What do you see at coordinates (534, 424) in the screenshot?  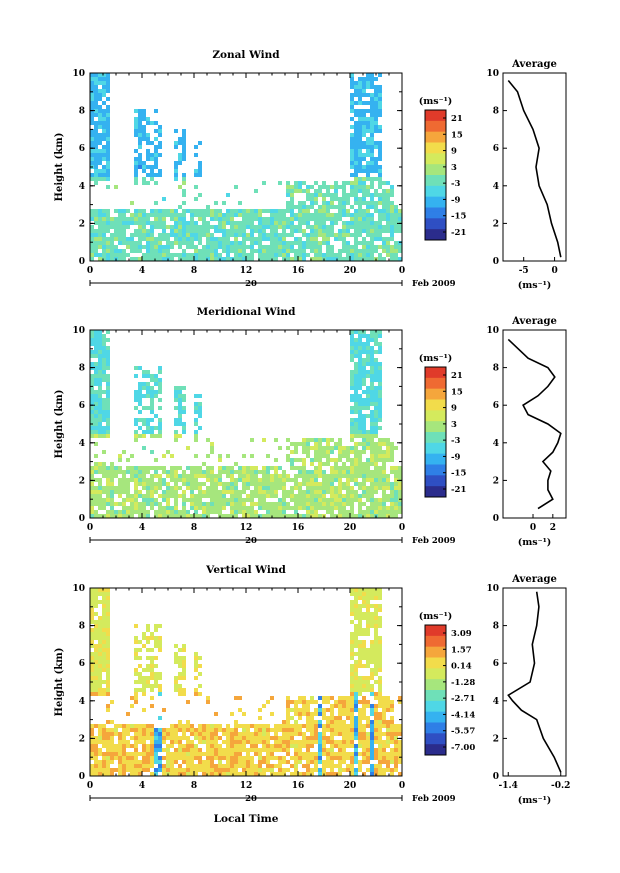 I see `average-profile-line` at bounding box center [534, 424].